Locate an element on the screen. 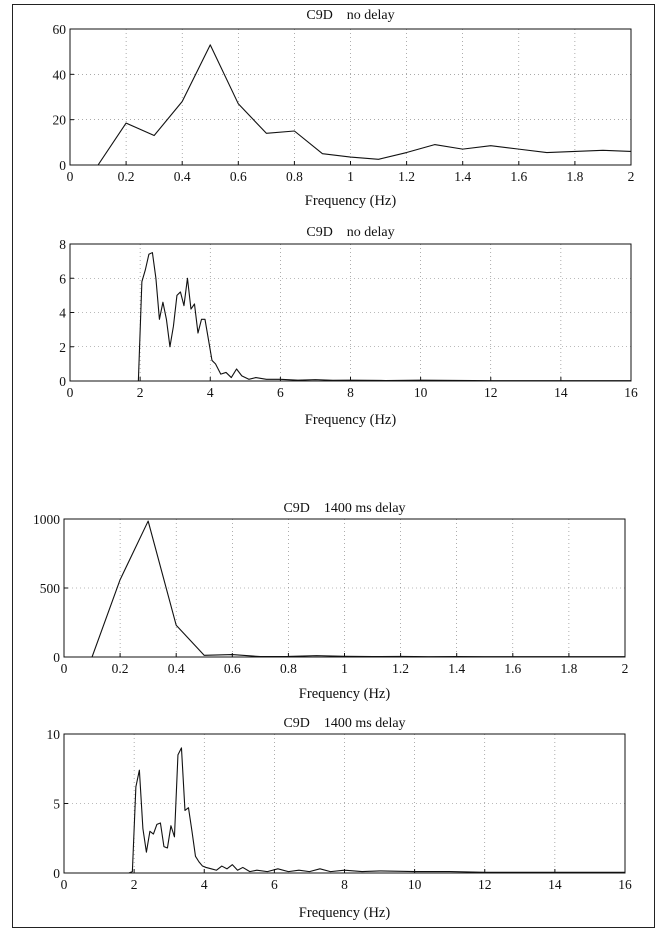 This screenshot has height=931, width=666. y-tick-label: 1000 is located at coordinates (46, 519).